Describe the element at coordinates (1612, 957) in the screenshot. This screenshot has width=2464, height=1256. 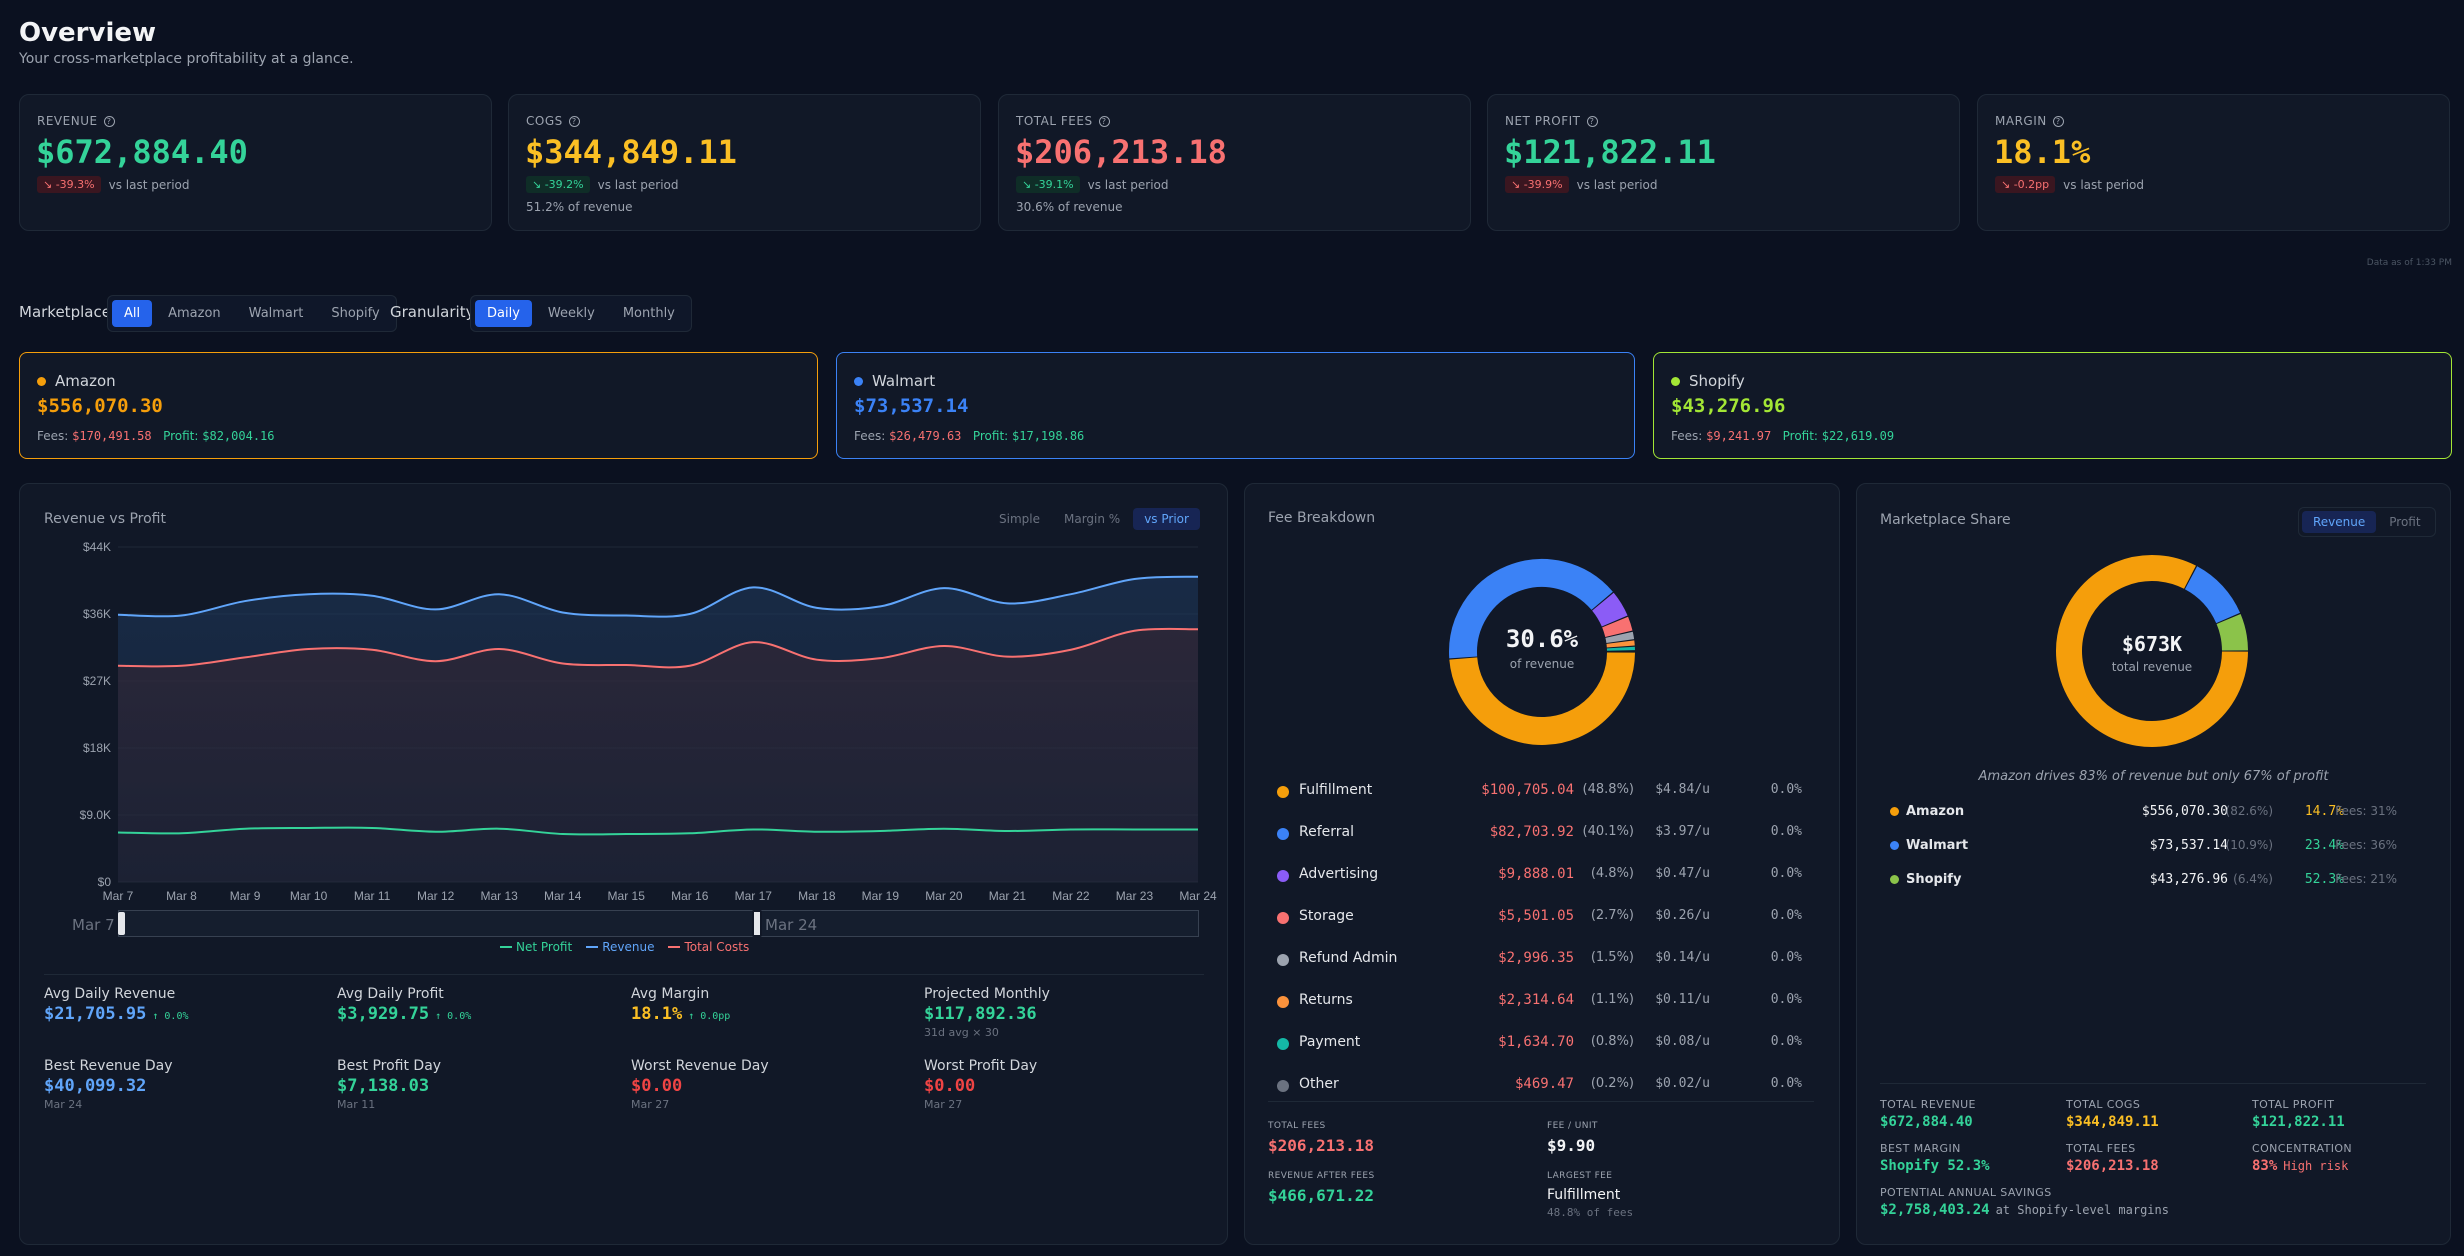
I see `fee-percent: (1.5%)` at that location.